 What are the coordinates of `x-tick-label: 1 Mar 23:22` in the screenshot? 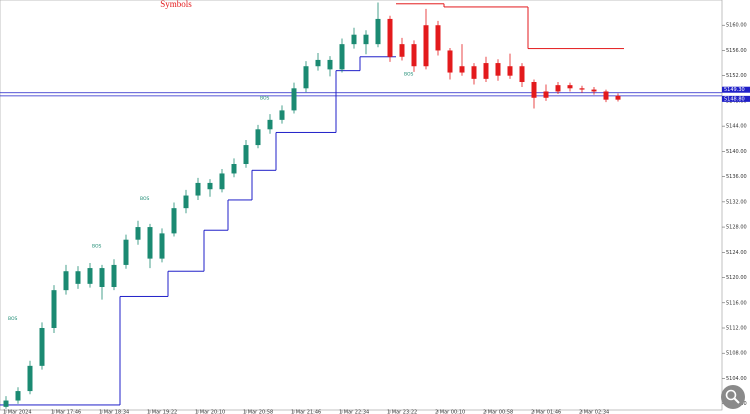 It's located at (402, 412).